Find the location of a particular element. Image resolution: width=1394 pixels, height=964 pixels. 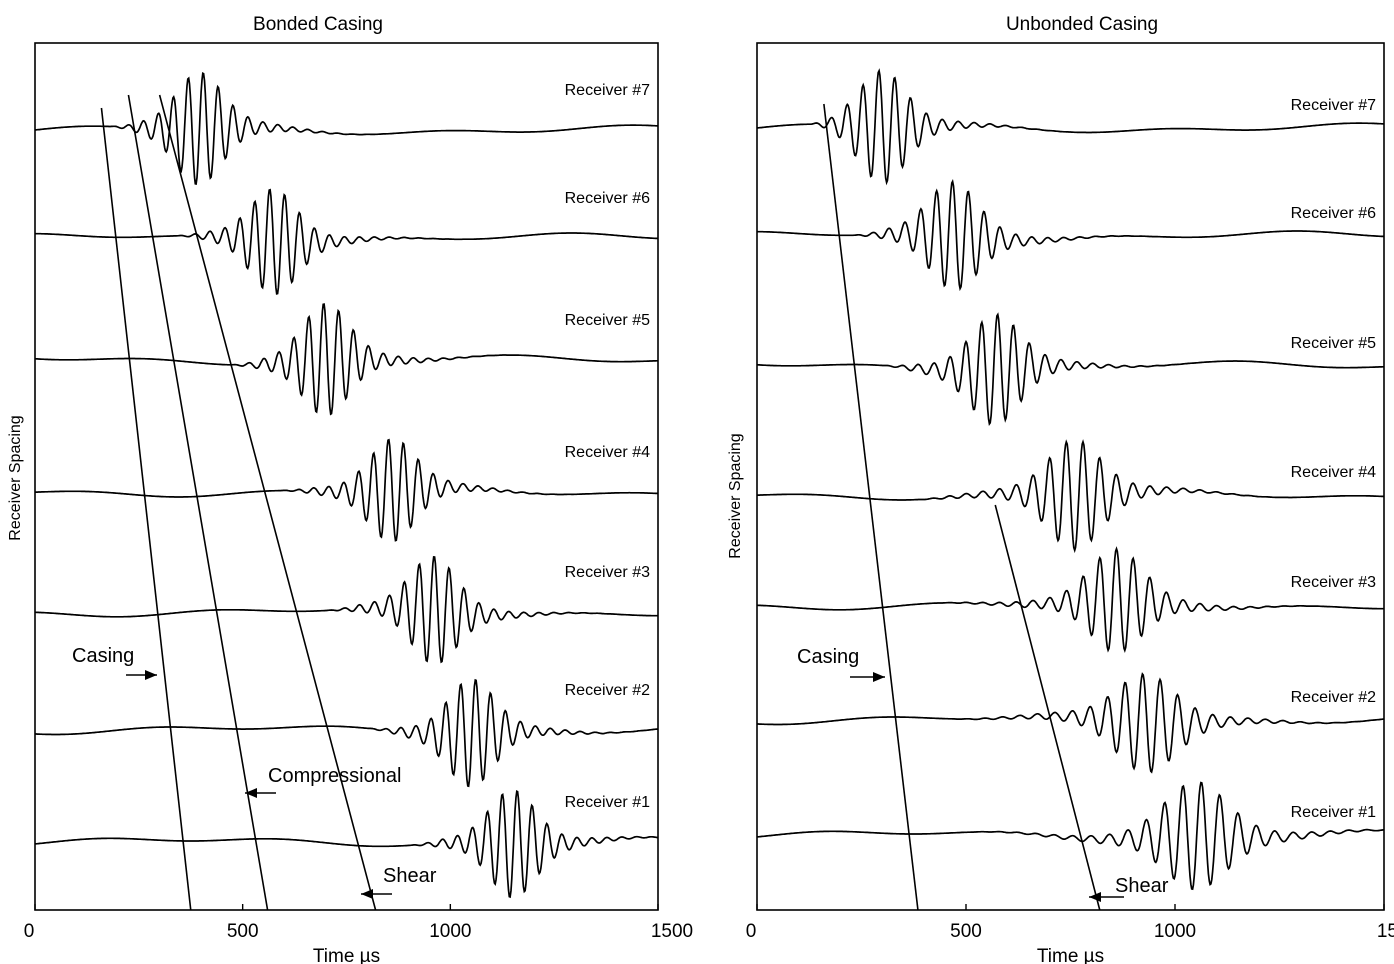

chart-title: Unbonded Casing is located at coordinates (1082, 24).